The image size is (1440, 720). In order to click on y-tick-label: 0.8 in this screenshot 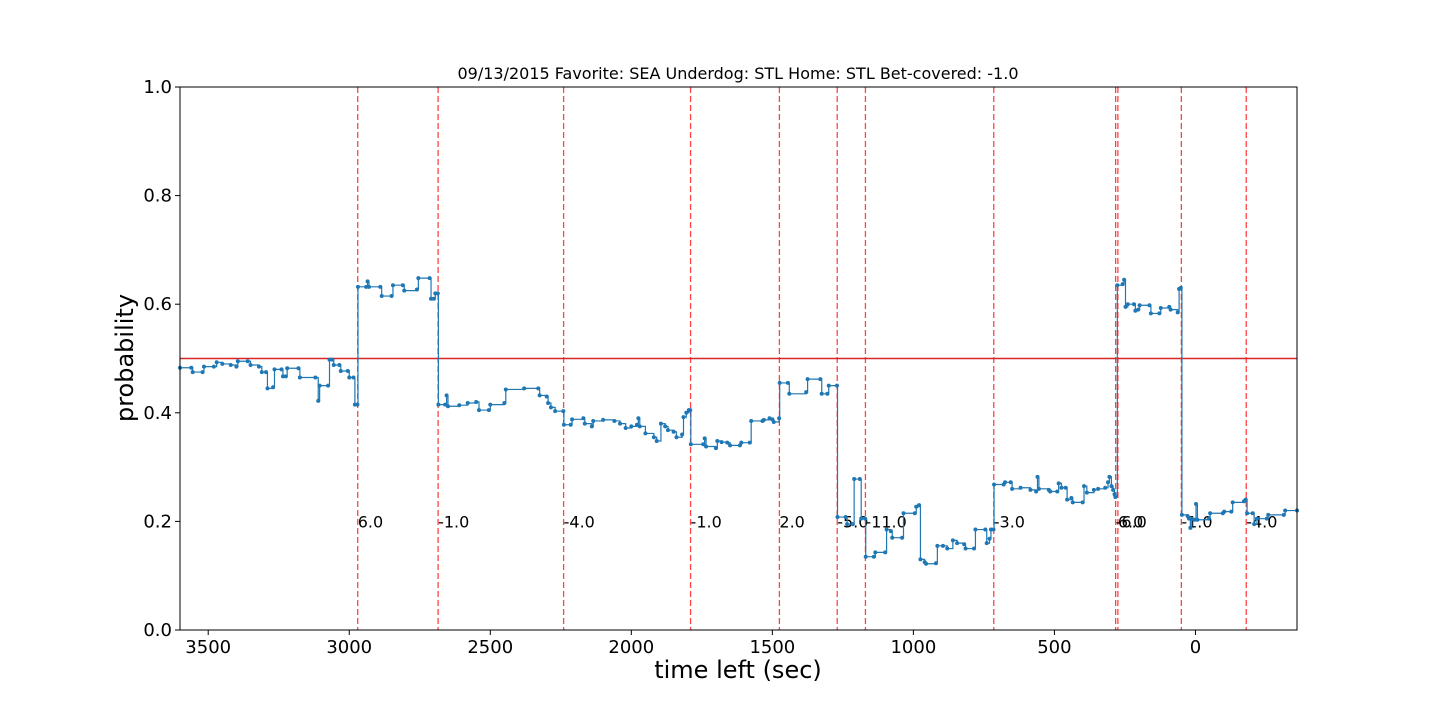, I will do `click(157, 196)`.